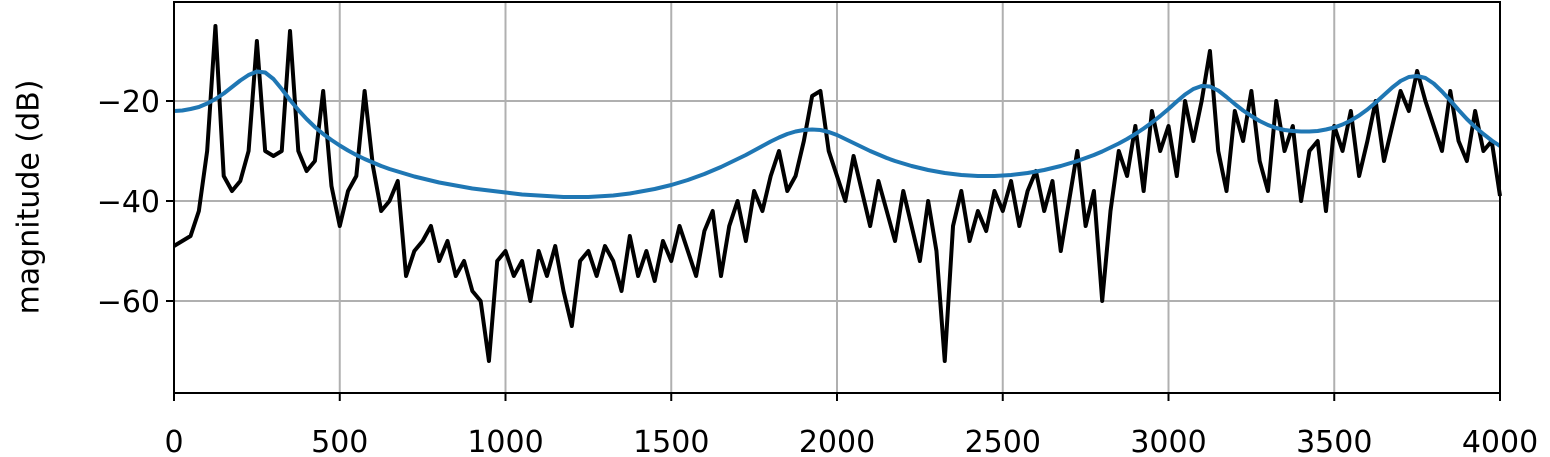 Image resolution: width=1550 pixels, height=457 pixels. Describe the element at coordinates (505, 441) in the screenshot. I see `x-tick-label: 1000` at that location.